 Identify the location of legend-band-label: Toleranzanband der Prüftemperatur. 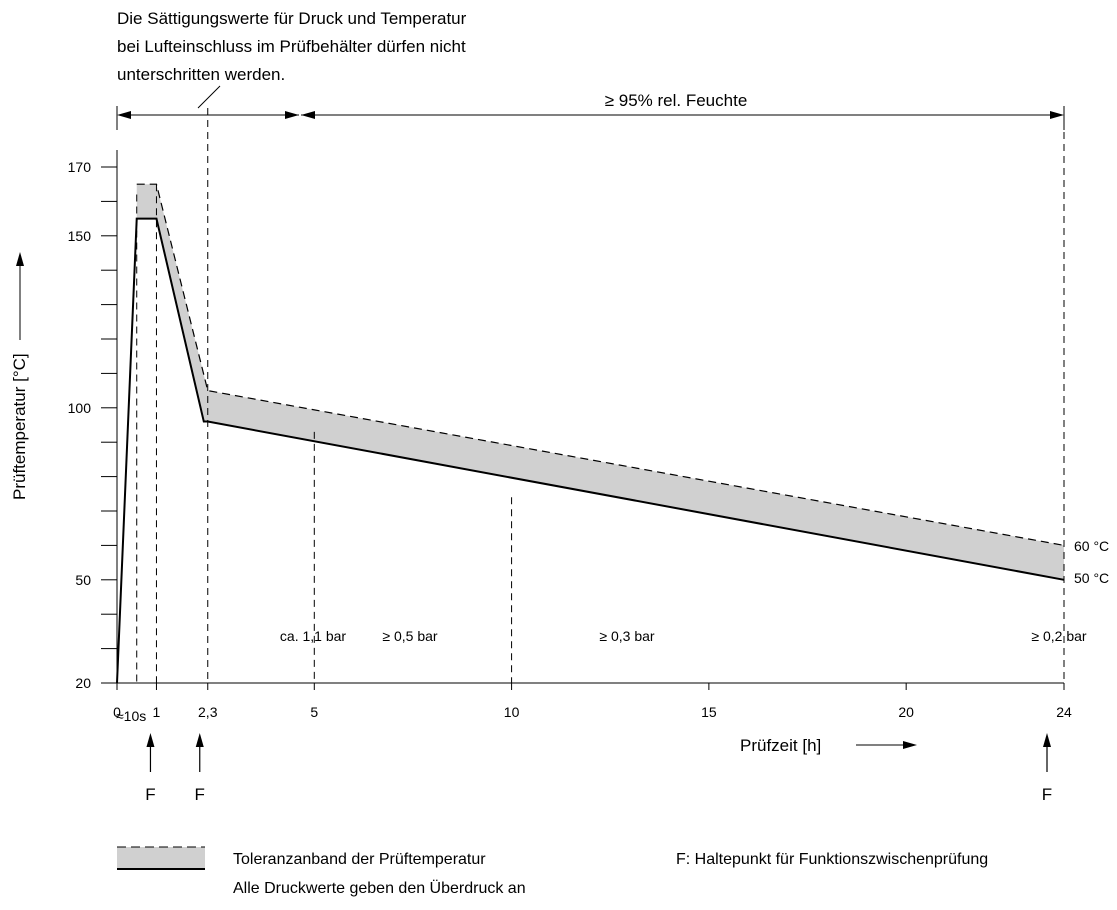
(359, 859).